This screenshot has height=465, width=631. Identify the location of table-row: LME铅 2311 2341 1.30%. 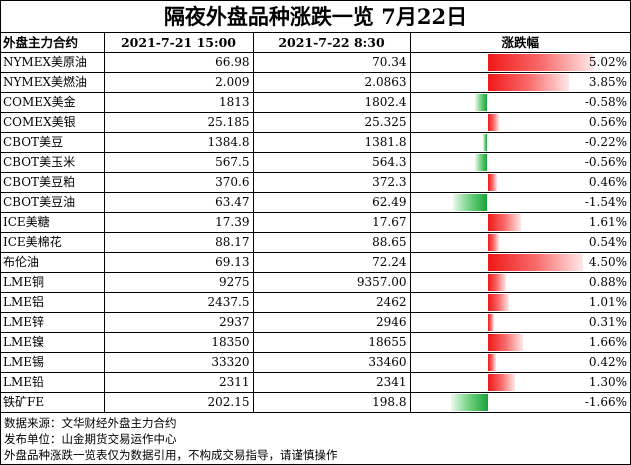
(315, 382).